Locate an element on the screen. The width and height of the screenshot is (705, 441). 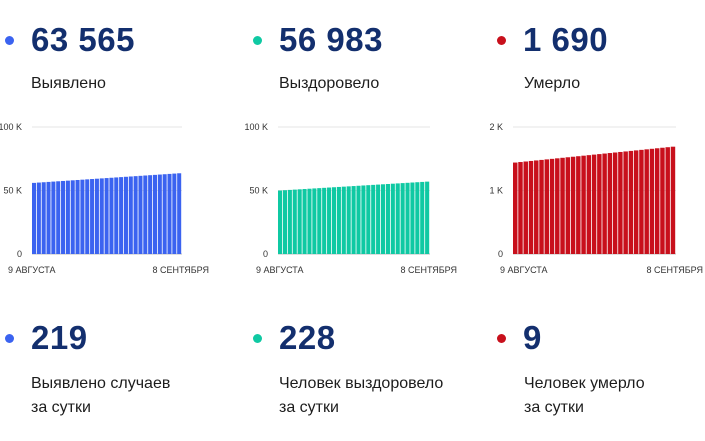
deaths-dot-icon is located at coordinates (501, 40).